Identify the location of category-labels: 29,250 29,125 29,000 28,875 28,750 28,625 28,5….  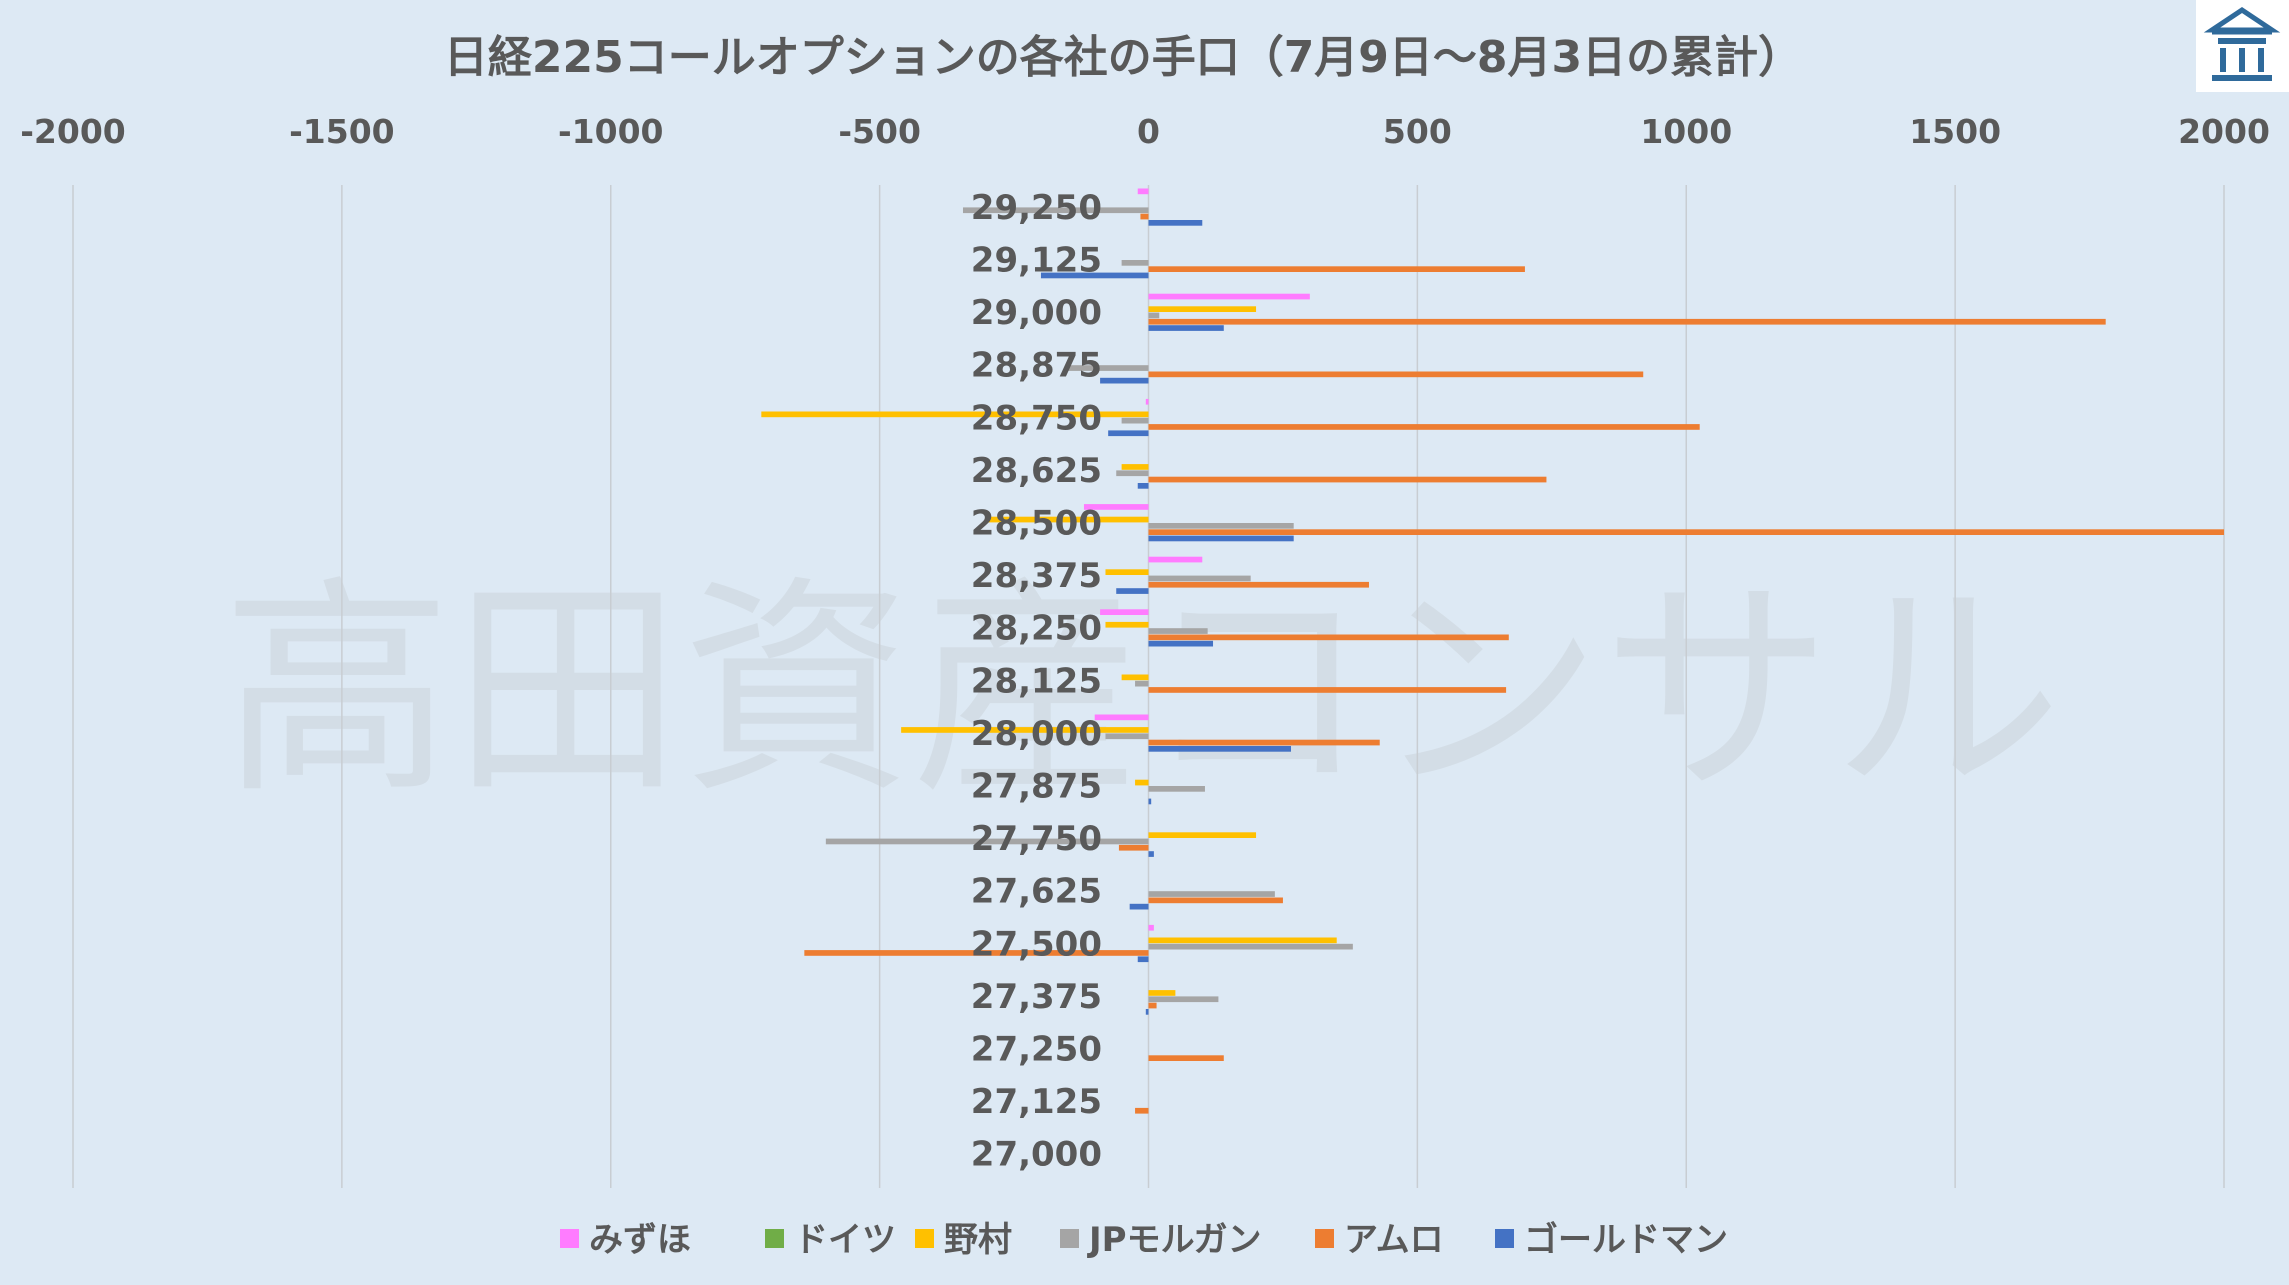
(1036, 681).